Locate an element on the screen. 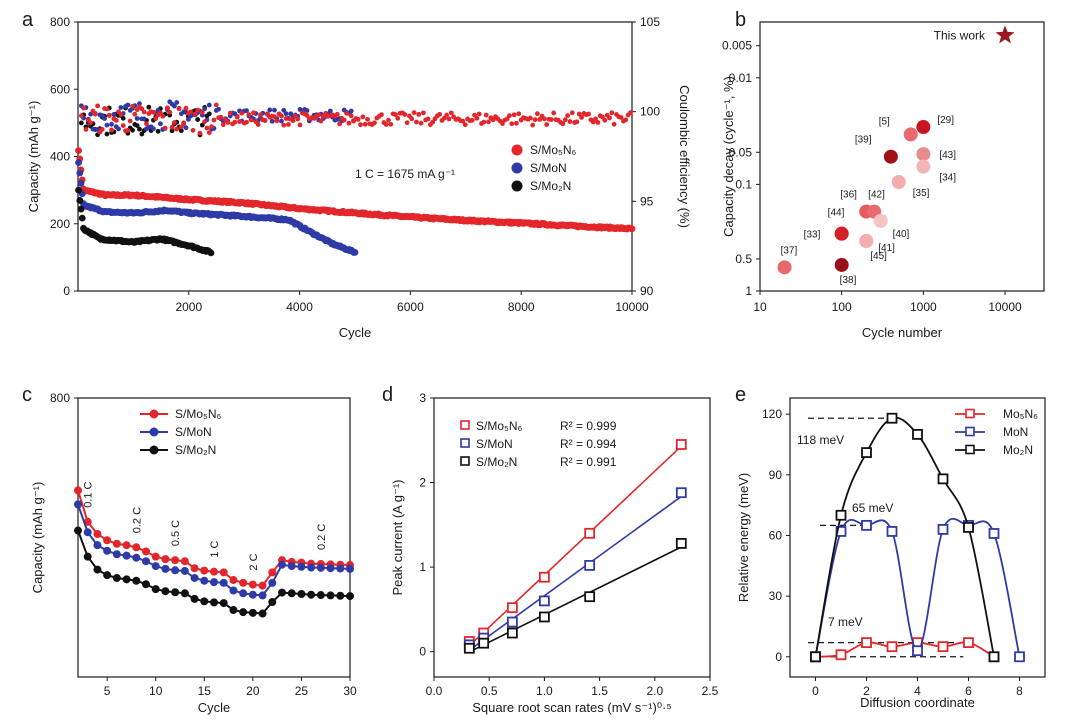 The image size is (1080, 727). legend-label-e: Mo₂N is located at coordinates (1018, 450).